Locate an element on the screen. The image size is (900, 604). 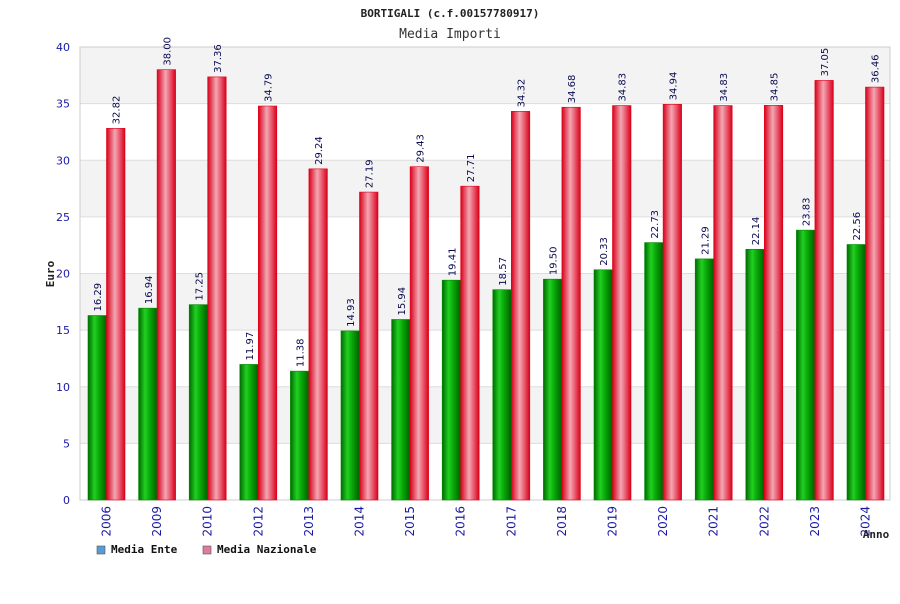
legend: Media Ente Media Nazionale is located at coordinates (206, 549).